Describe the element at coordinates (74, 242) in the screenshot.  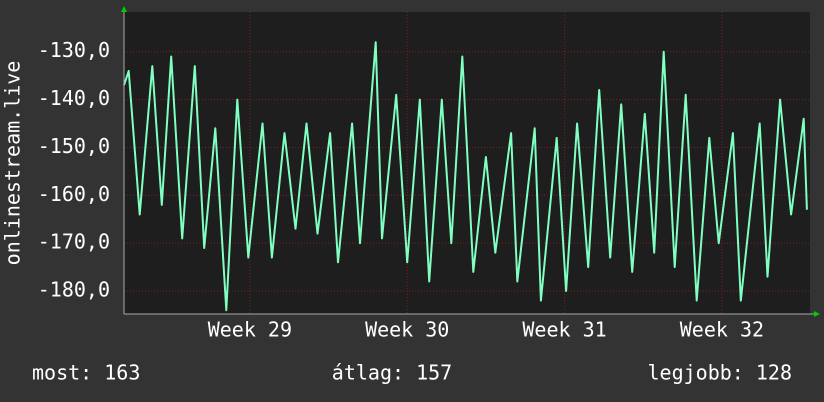
I see `y-tick-label: -170,0` at that location.